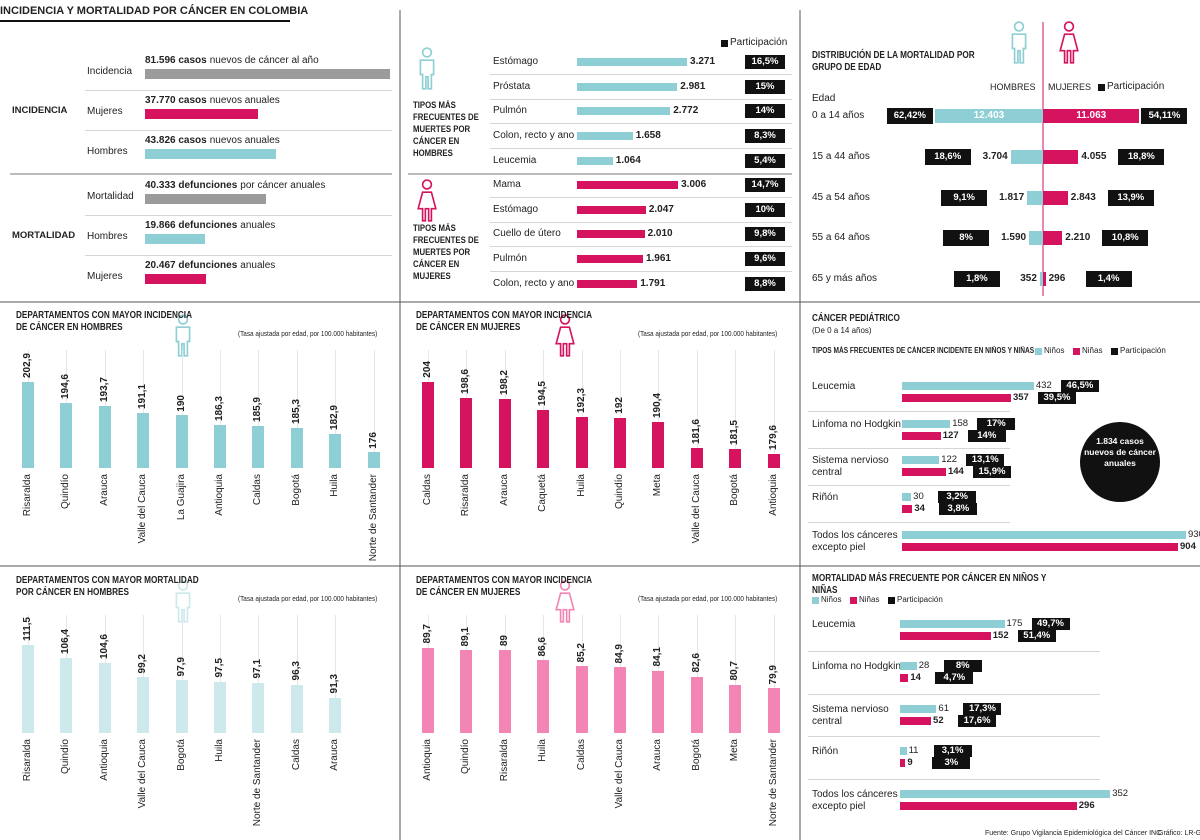 The image size is (1200, 840). What do you see at coordinates (283, 185) in the screenshot?
I see `value-note: por cáncer anuales` at bounding box center [283, 185].